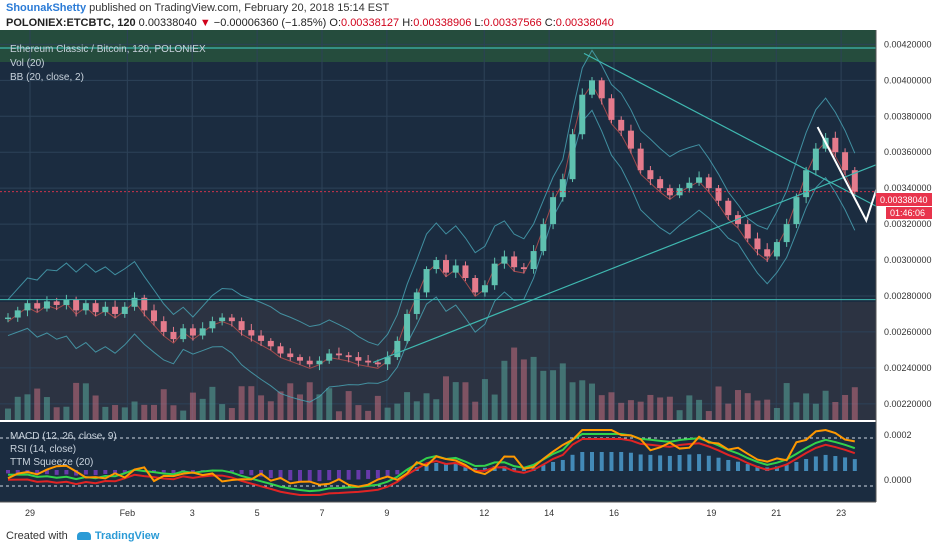 The image size is (932, 550). Describe the element at coordinates (46, 8) in the screenshot. I see `author-link: ShounakShetty` at that location.